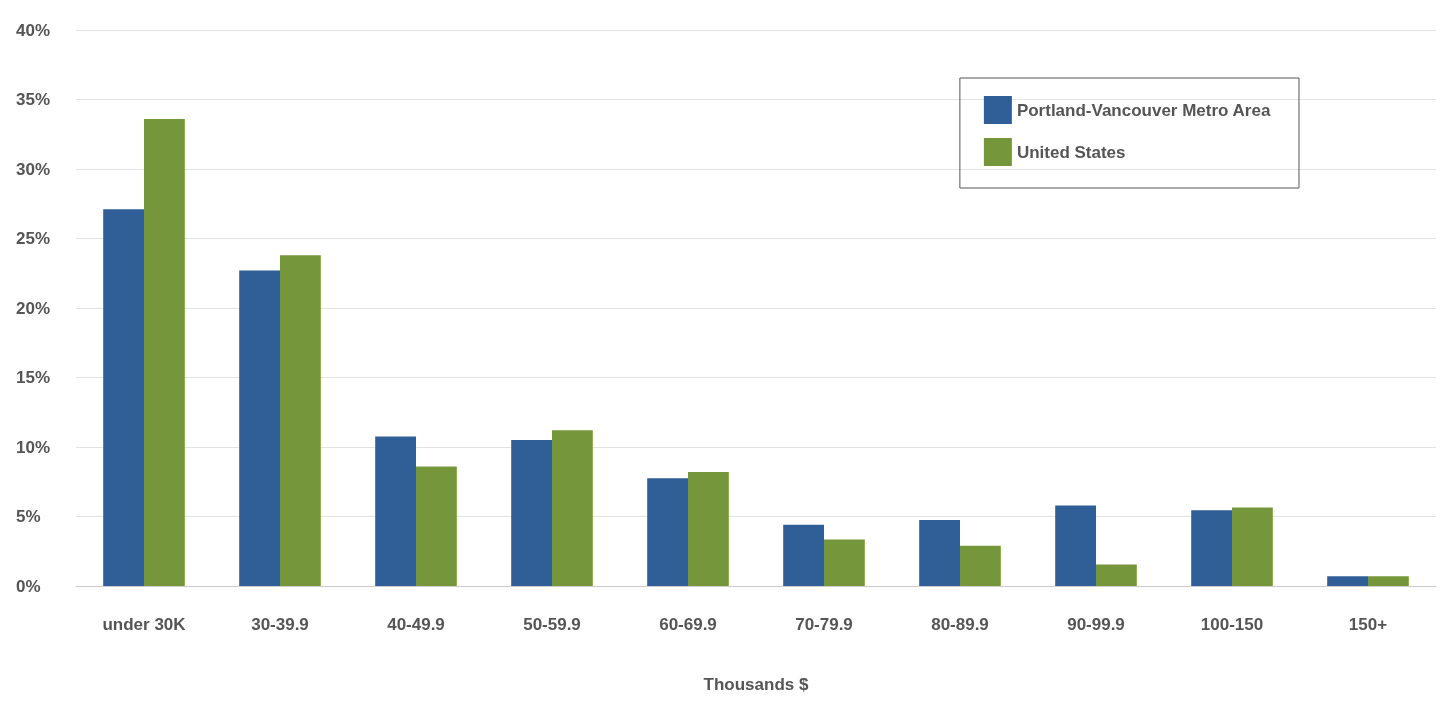 Image resolution: width=1452 pixels, height=706 pixels. Describe the element at coordinates (280, 624) in the screenshot. I see `x-tick-label: 30-39.9` at that location.